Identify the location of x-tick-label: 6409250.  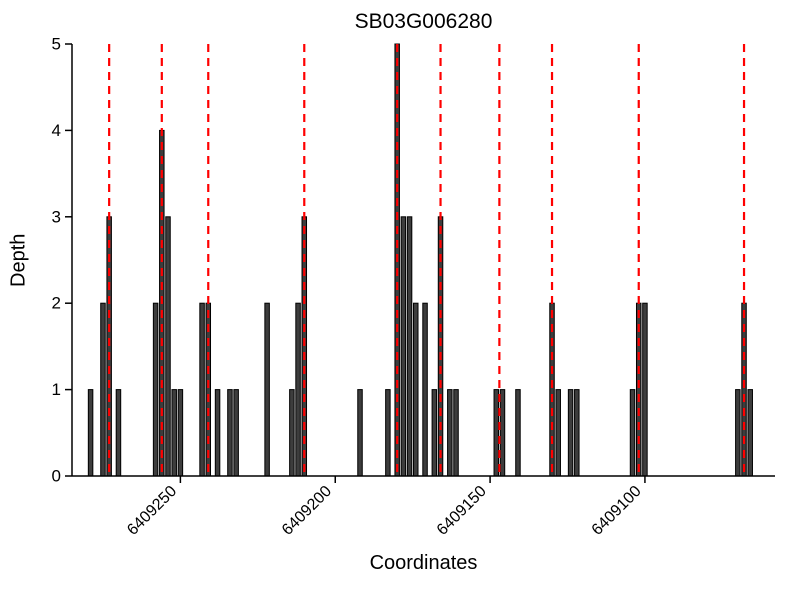
(152, 511).